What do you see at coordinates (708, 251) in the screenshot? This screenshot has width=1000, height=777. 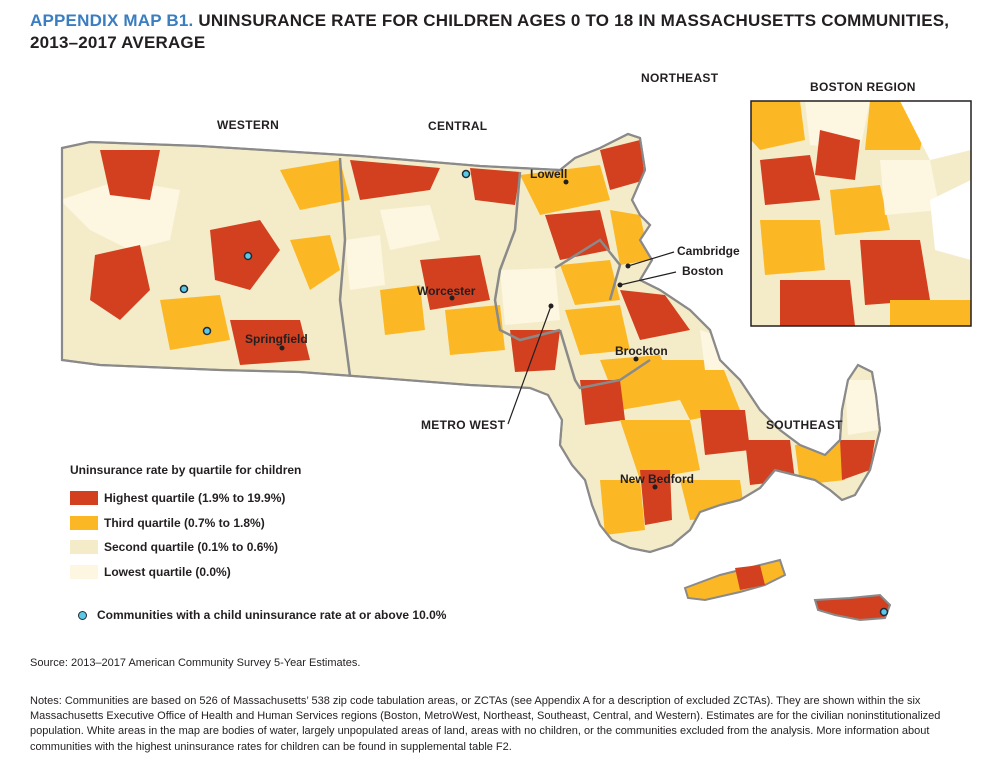 I see `city-label-cambridge: Cambridge` at bounding box center [708, 251].